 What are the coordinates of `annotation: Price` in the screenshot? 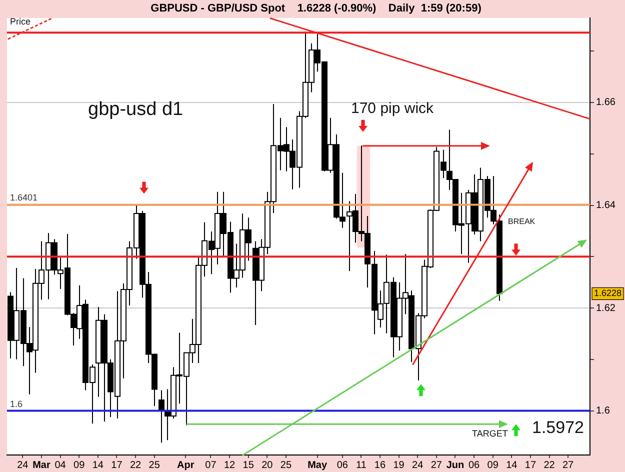 It's located at (20, 21).